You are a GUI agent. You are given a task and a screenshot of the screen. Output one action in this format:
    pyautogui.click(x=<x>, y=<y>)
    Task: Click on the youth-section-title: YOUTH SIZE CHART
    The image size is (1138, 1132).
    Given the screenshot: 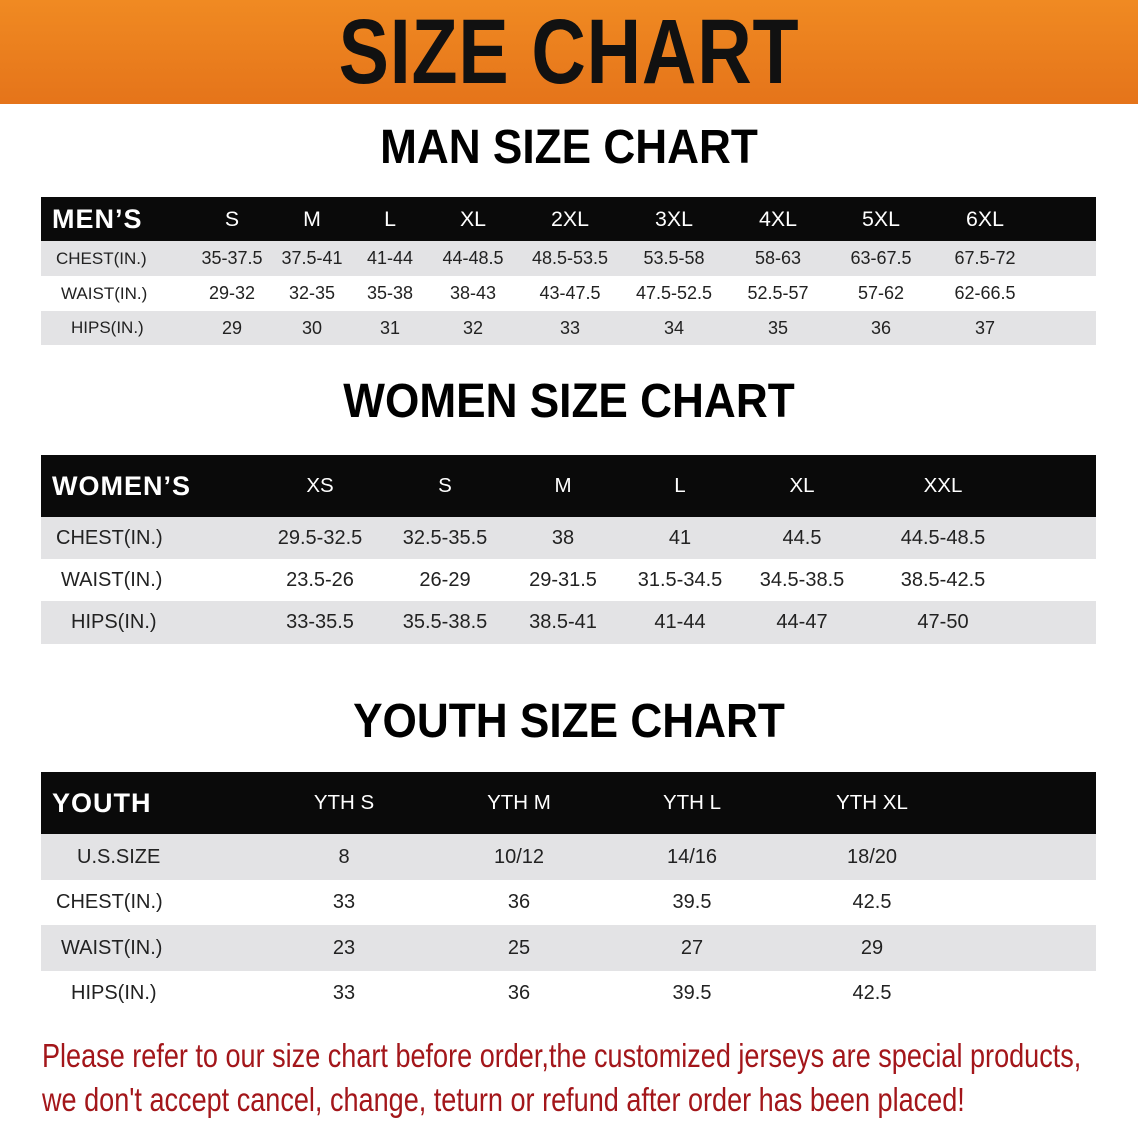 What is the action you would take?
    pyautogui.click(x=569, y=721)
    